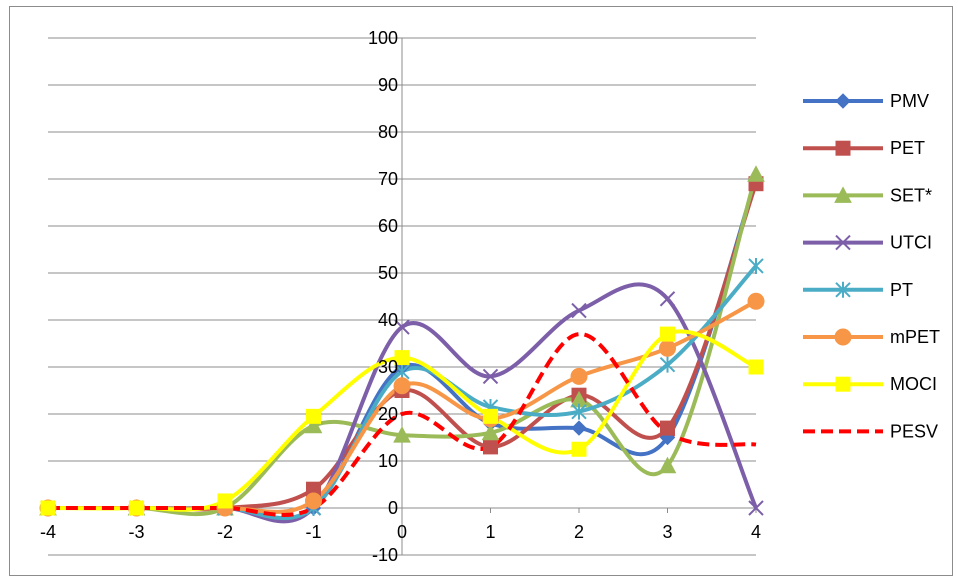 The width and height of the screenshot is (958, 581). I want to click on legend-label-set: SET*, so click(911, 195).